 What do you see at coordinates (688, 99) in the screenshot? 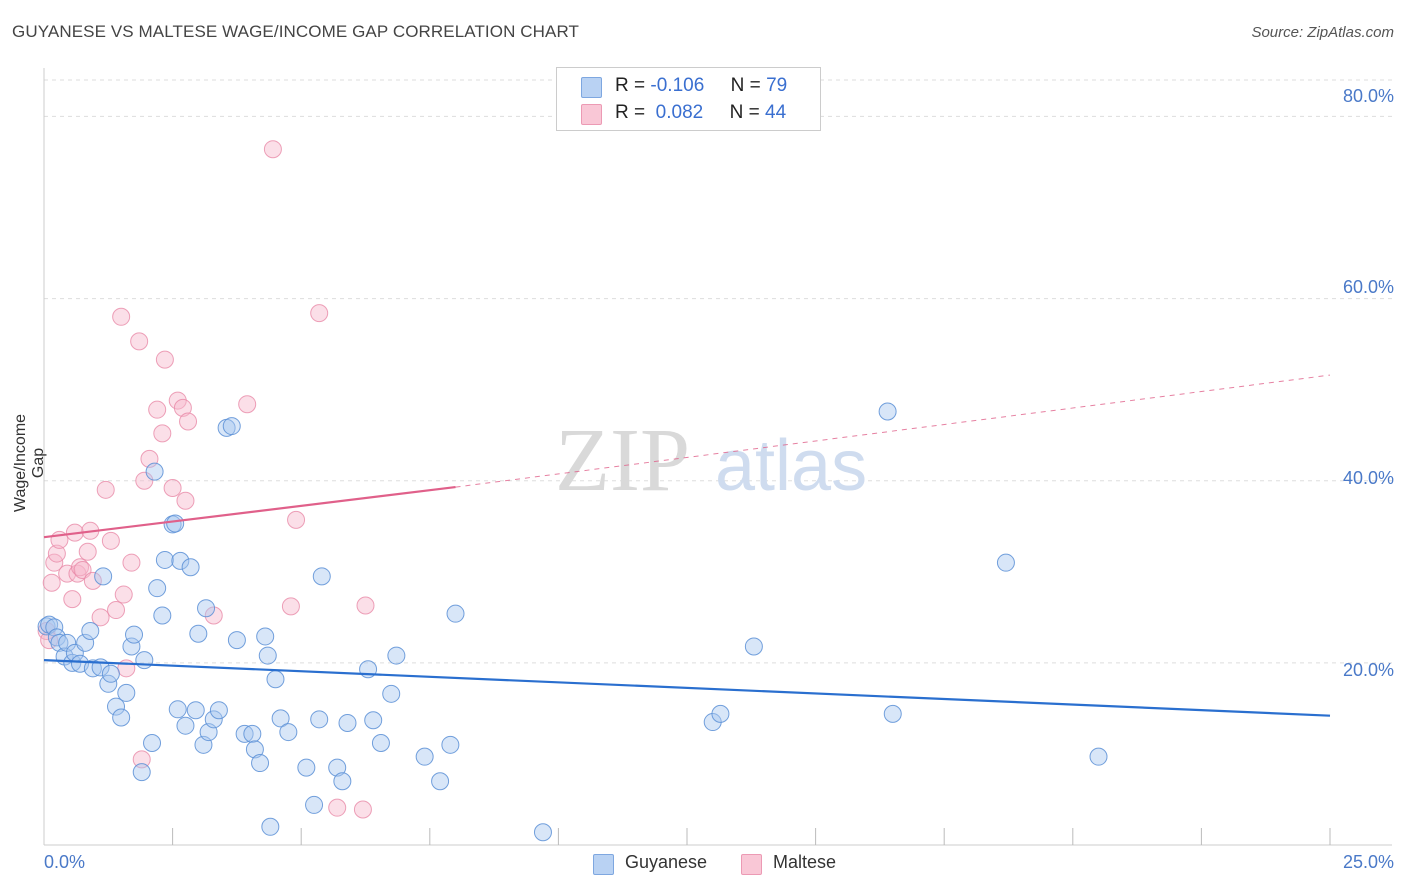
I see `correlation-legend: R = -0.106 N = 79 R = 0.082 N = 44` at bounding box center [688, 99].